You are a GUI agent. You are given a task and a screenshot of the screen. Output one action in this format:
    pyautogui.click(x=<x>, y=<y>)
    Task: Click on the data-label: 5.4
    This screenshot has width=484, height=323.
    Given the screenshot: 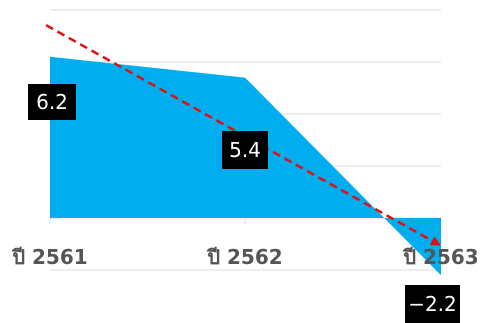 What is the action you would take?
    pyautogui.click(x=245, y=150)
    